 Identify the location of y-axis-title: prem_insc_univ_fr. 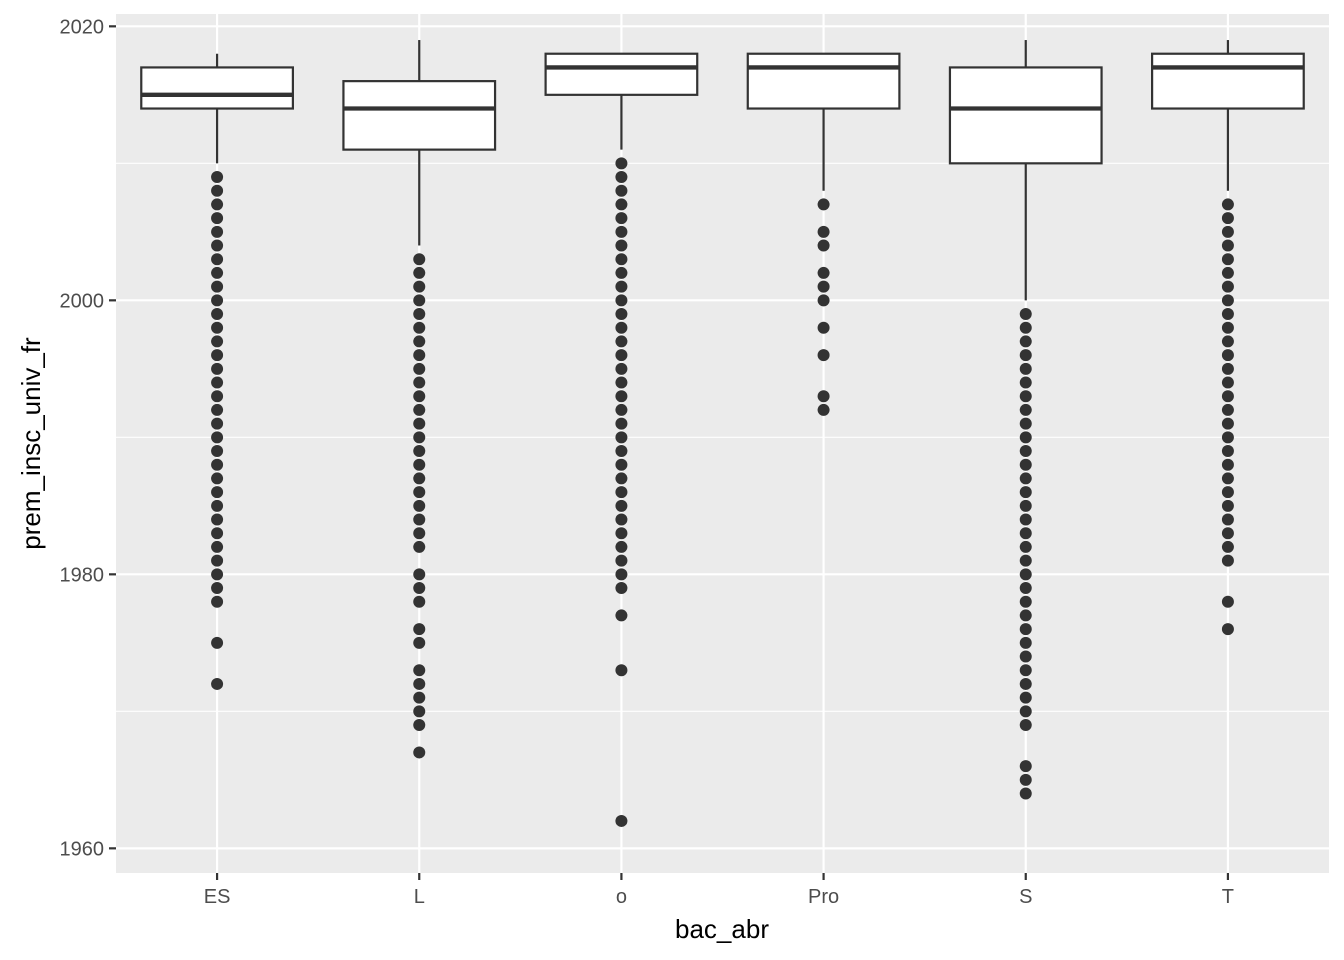
(31, 443).